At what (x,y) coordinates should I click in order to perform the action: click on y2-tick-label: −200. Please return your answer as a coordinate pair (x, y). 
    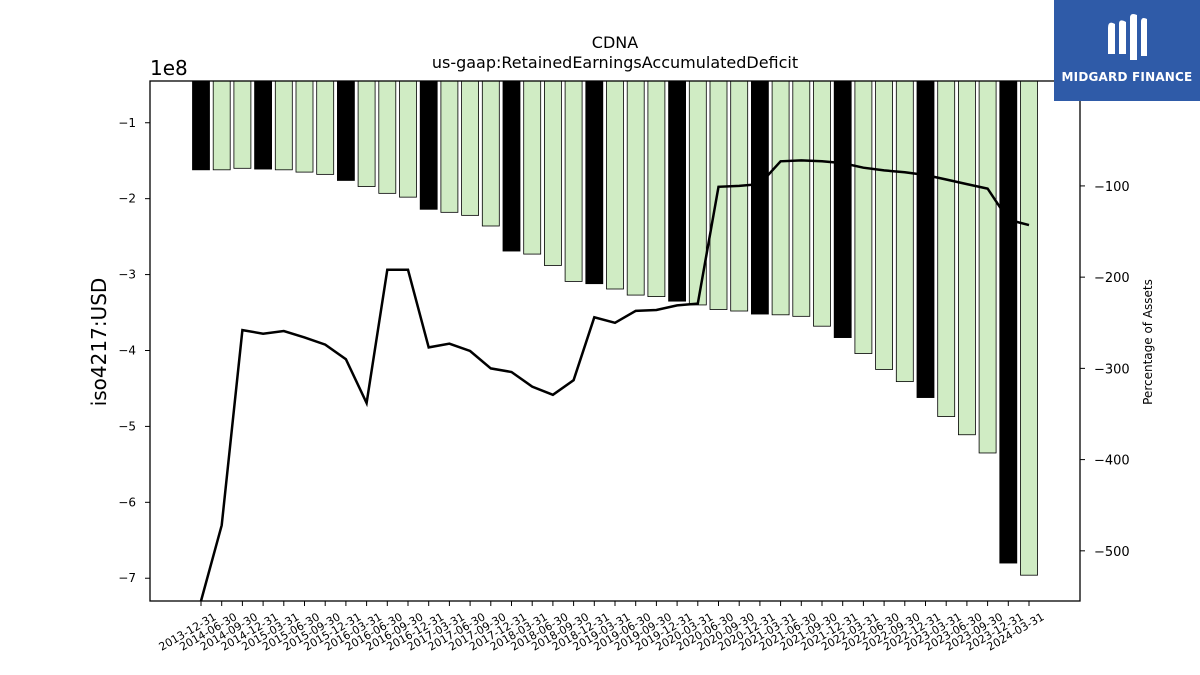
    Looking at the image, I should click on (1112, 278).